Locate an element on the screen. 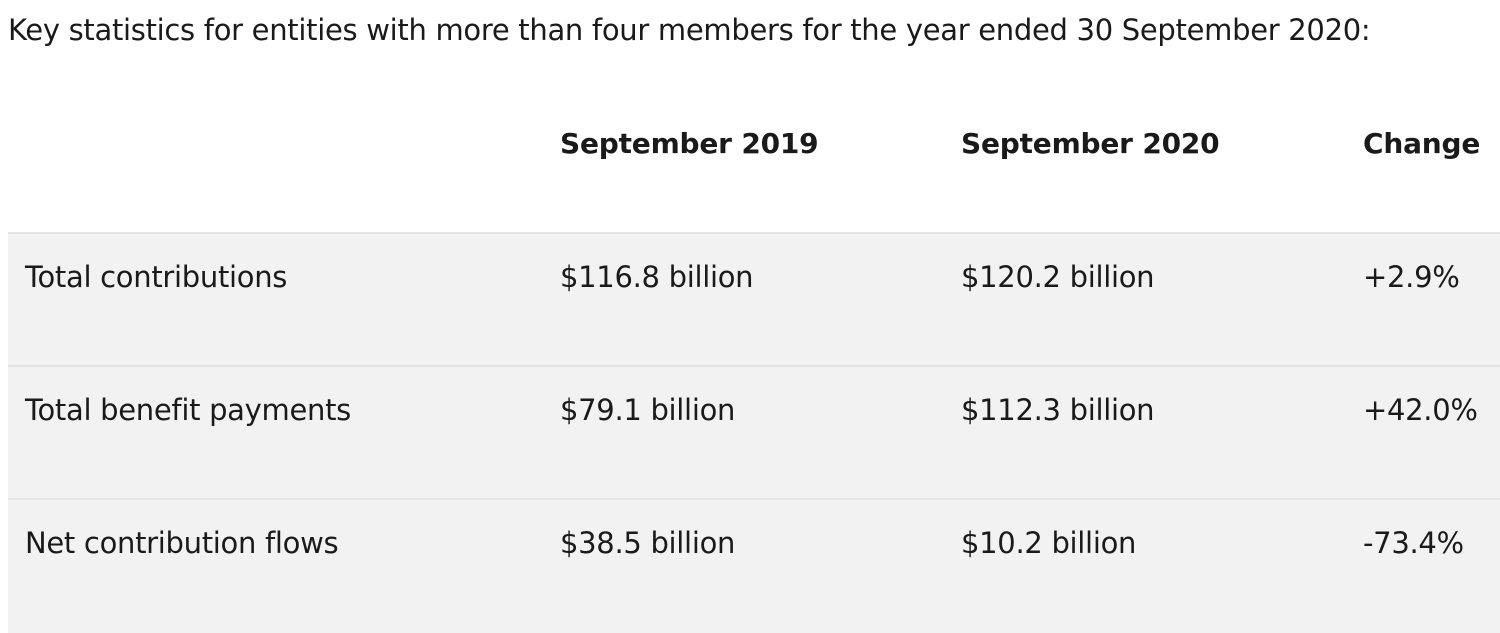 This screenshot has height=633, width=1500. value-september-2019: $116.8 billion is located at coordinates (657, 277).